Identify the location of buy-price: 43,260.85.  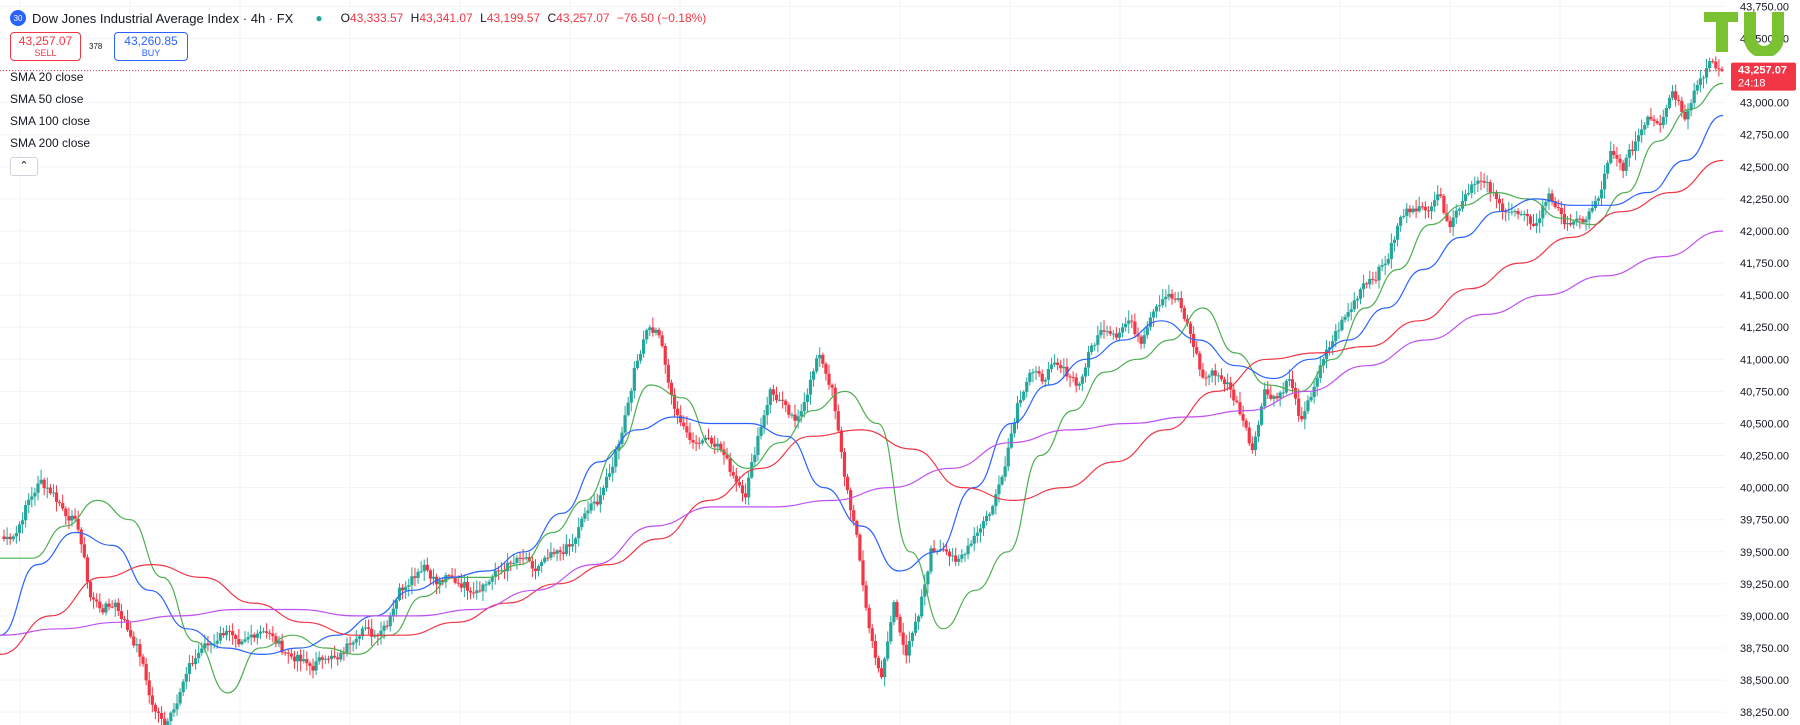
(151, 41).